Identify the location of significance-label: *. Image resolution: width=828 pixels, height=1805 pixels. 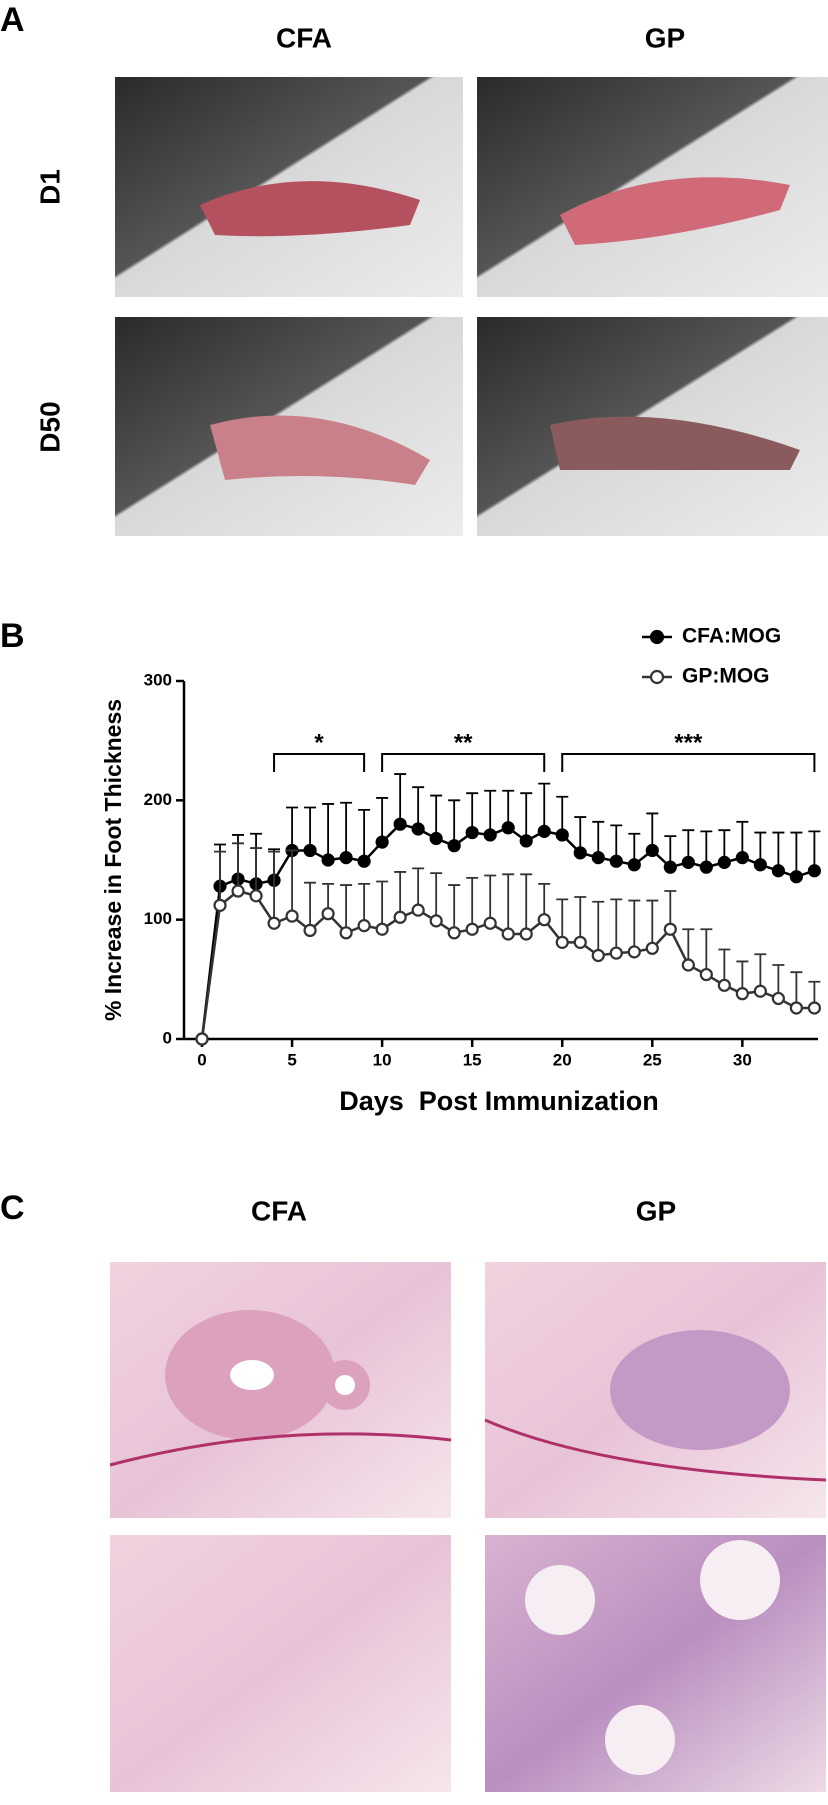
(319, 742).